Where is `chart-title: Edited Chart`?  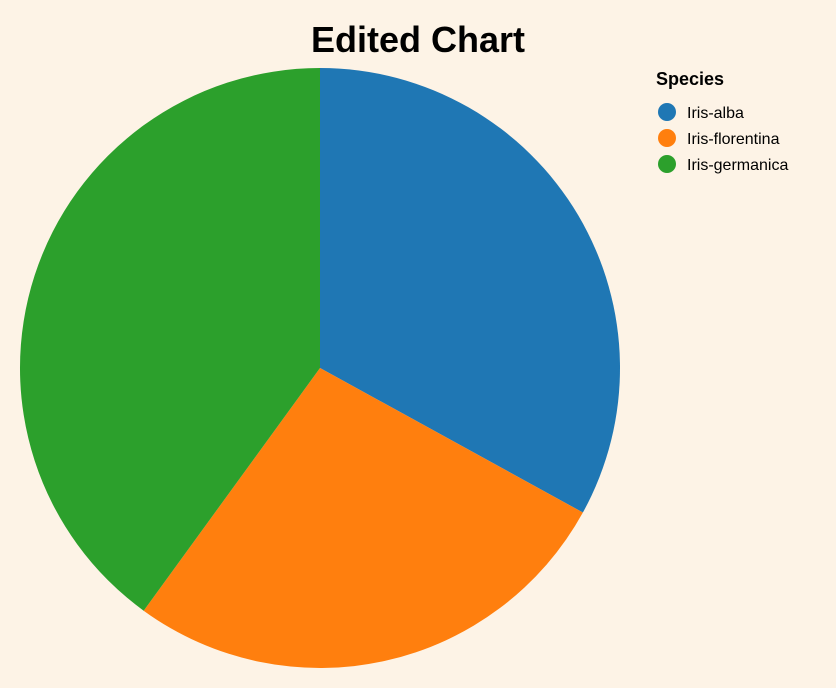
chart-title: Edited Chart is located at coordinates (418, 39).